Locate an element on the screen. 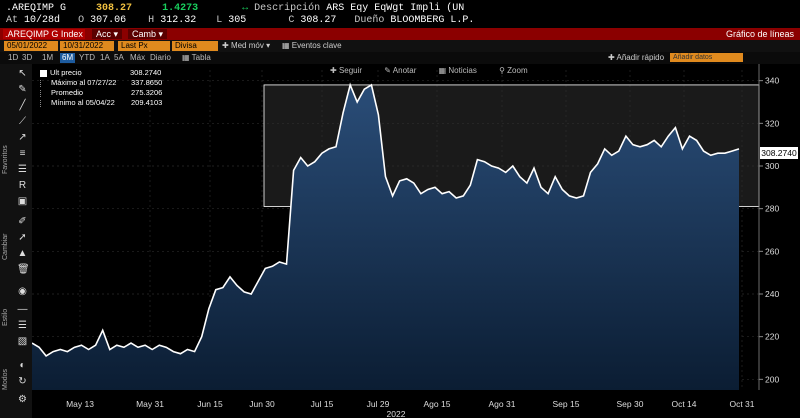 This screenshot has height=418, width=800. description-label: Descripción is located at coordinates (287, 8).